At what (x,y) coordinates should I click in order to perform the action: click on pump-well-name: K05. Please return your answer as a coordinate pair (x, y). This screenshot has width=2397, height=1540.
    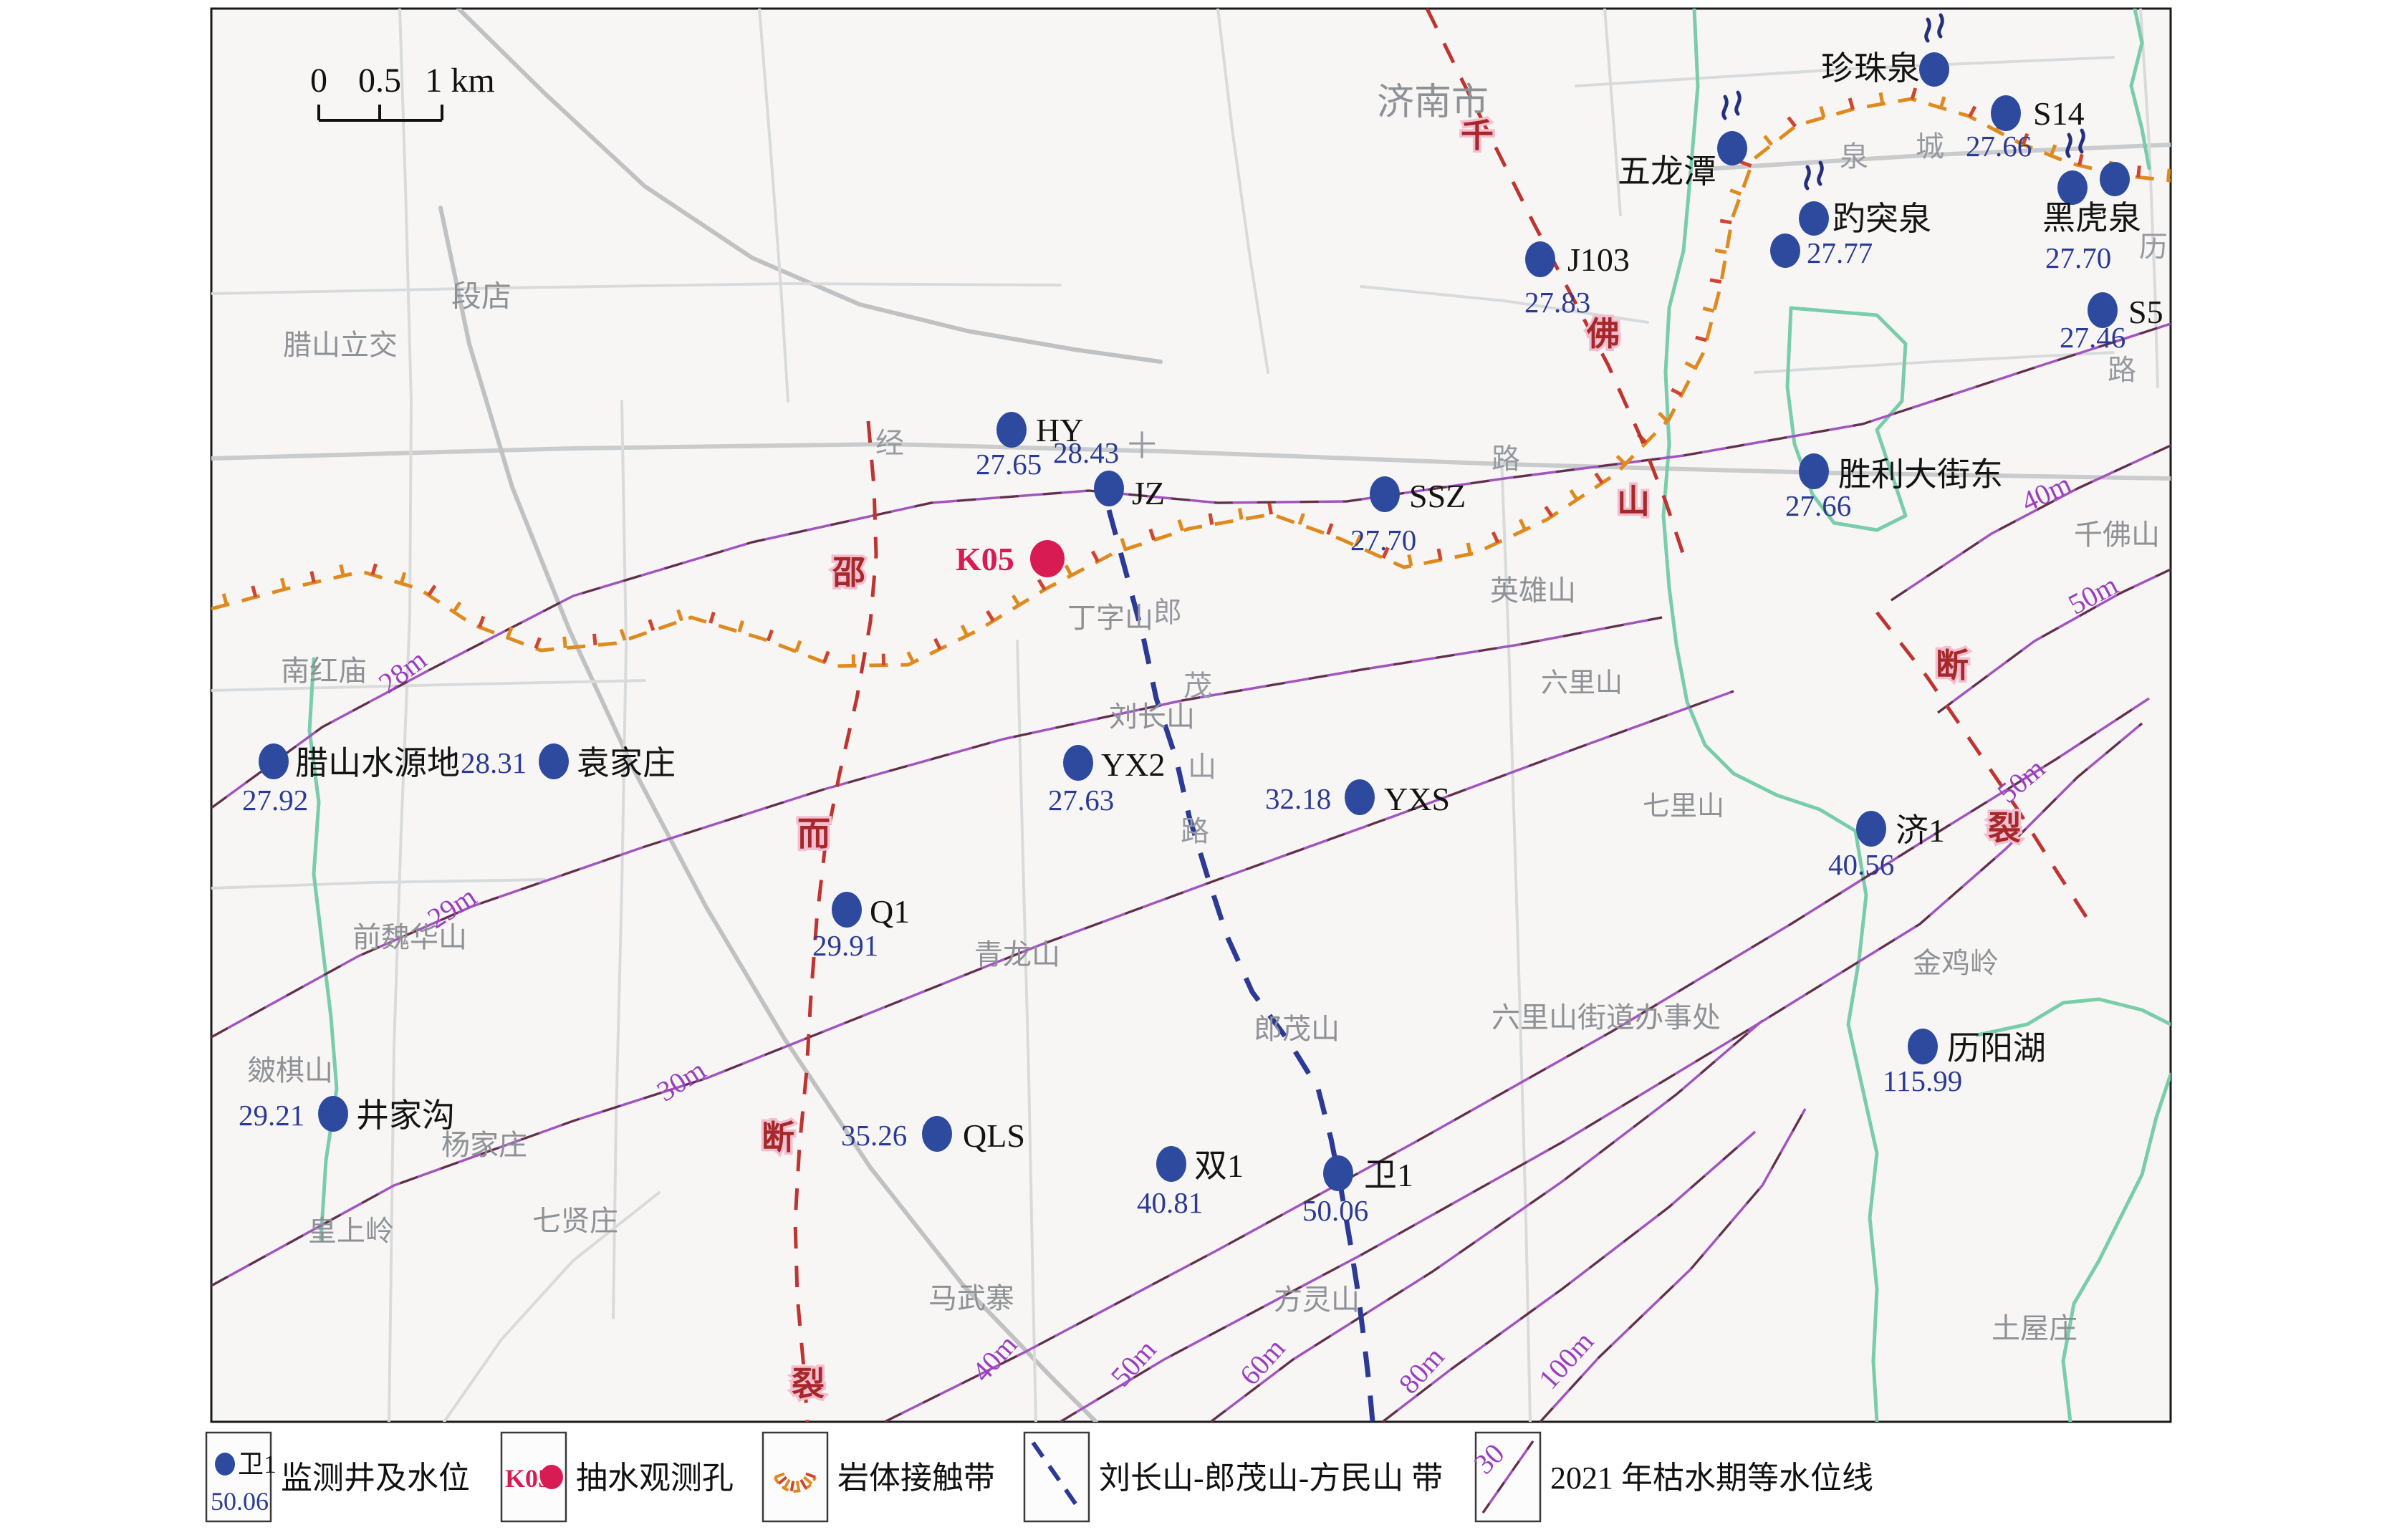
    Looking at the image, I should click on (985, 559).